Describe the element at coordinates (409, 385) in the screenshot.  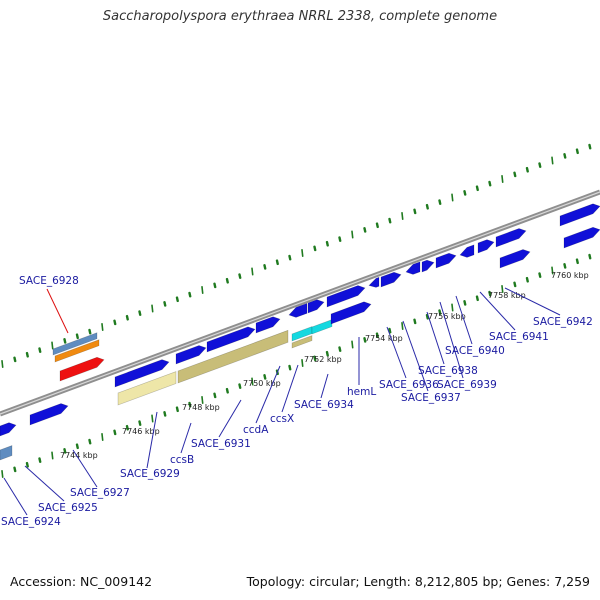
I see `gene-label: SACE_6936` at that location.